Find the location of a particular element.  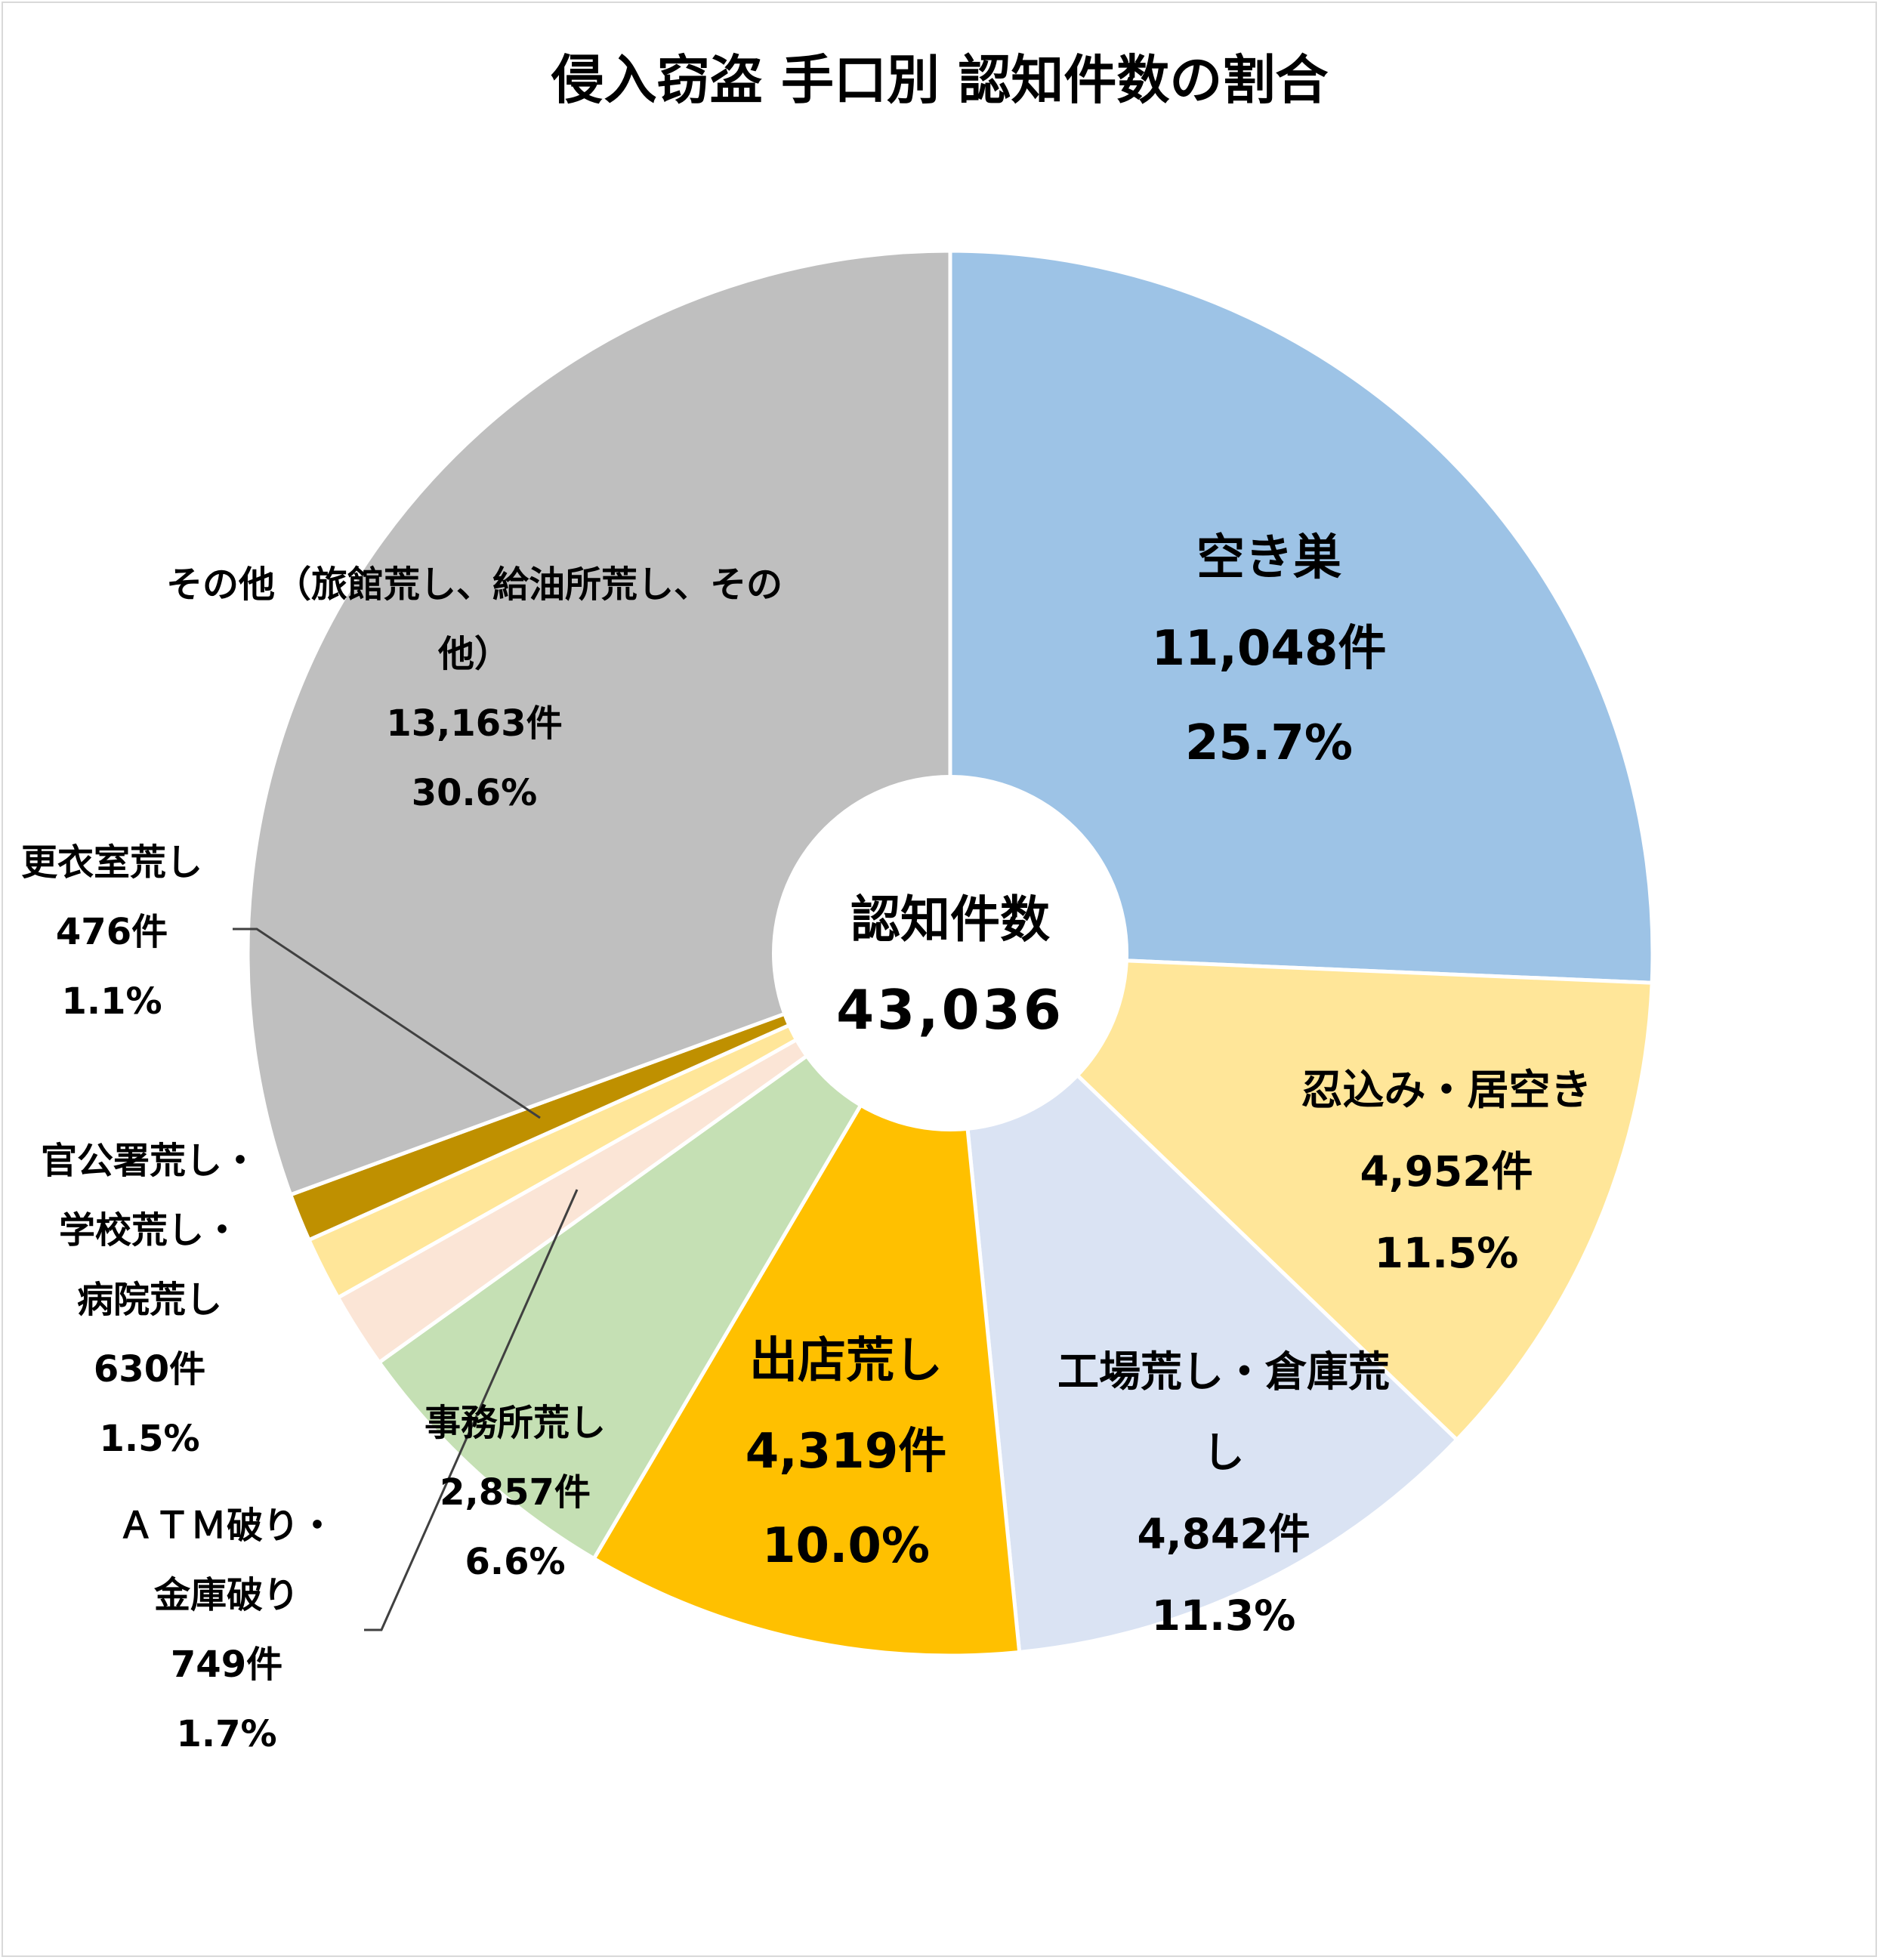

leader-line-locker is located at coordinates (387, 1024).